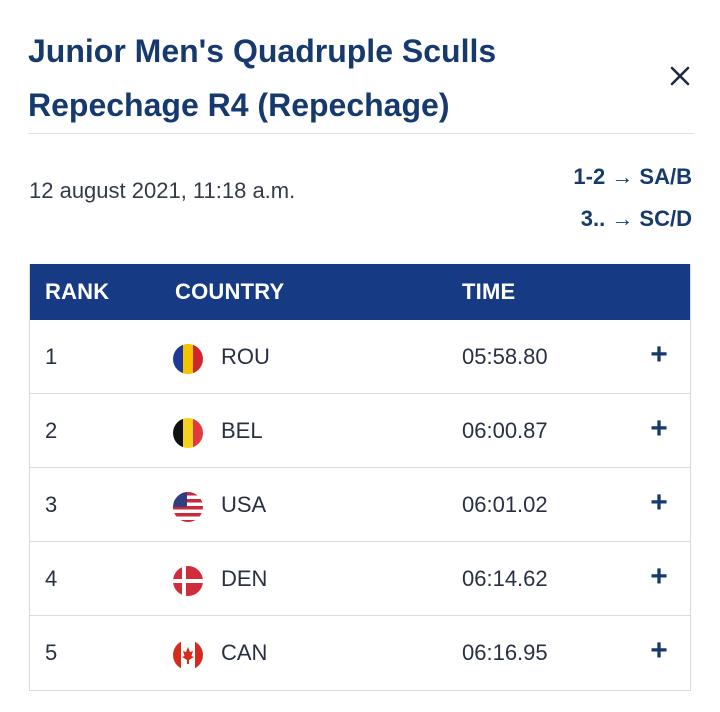 The height and width of the screenshot is (712, 720). Describe the element at coordinates (262, 51) in the screenshot. I see `title-line-1: Junior Men's Quadruple Sculls` at that location.